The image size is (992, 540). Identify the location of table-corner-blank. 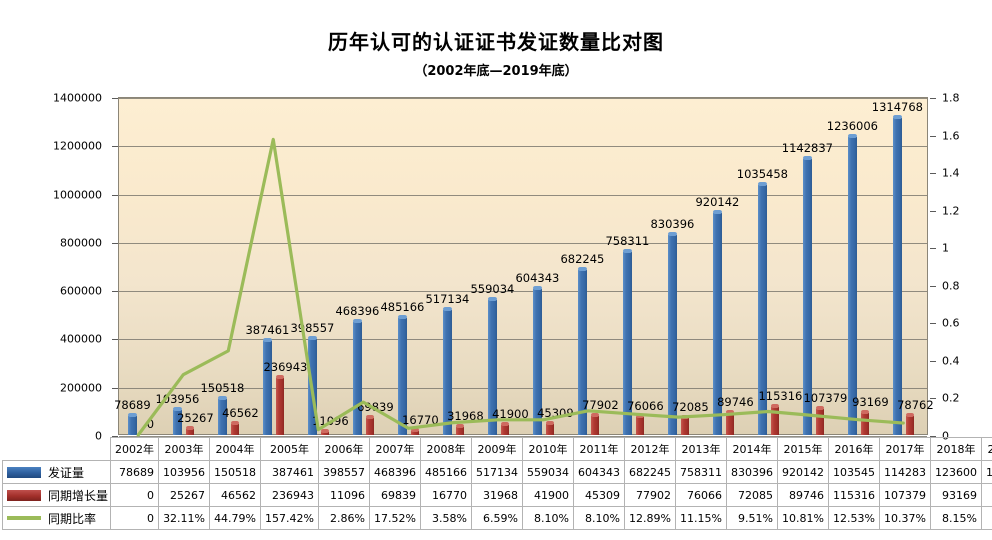
(57, 449).